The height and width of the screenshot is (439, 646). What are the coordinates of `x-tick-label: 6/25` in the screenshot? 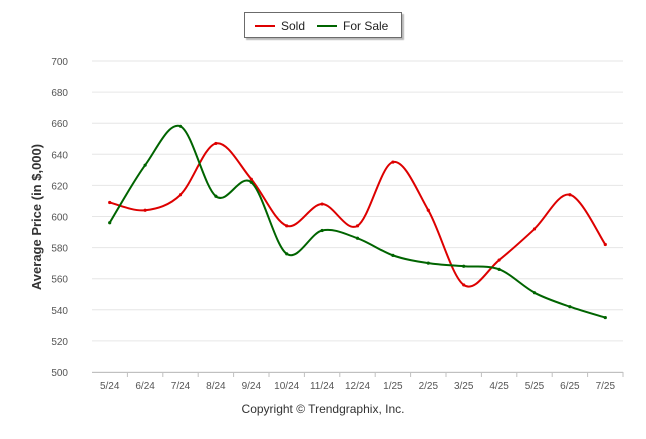 It's located at (570, 386).